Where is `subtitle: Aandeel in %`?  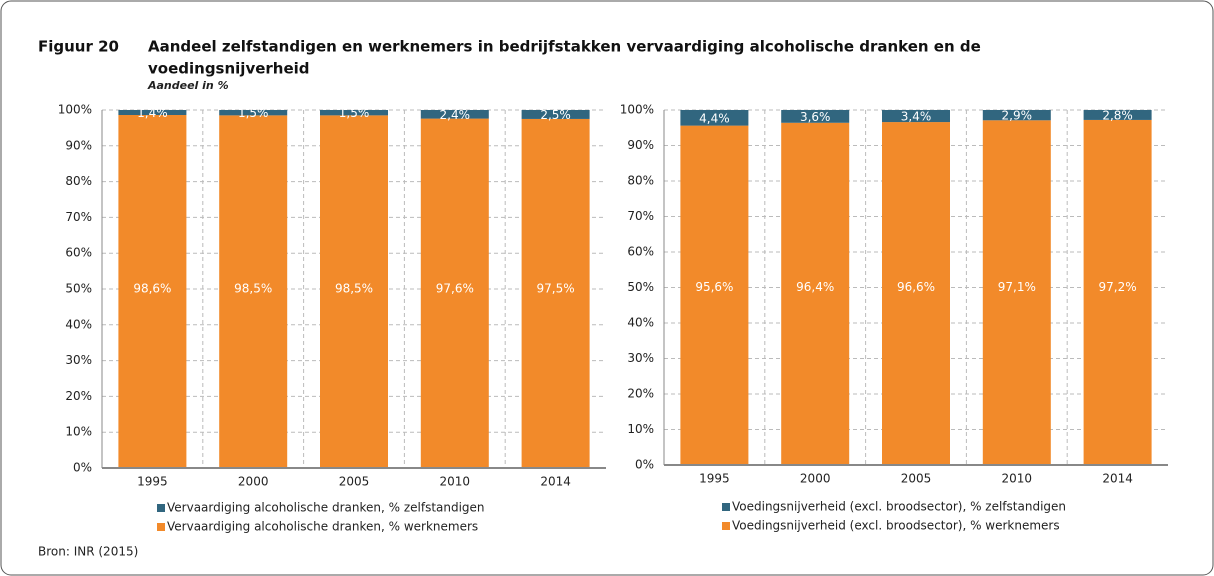 subtitle: Aandeel in % is located at coordinates (188, 85).